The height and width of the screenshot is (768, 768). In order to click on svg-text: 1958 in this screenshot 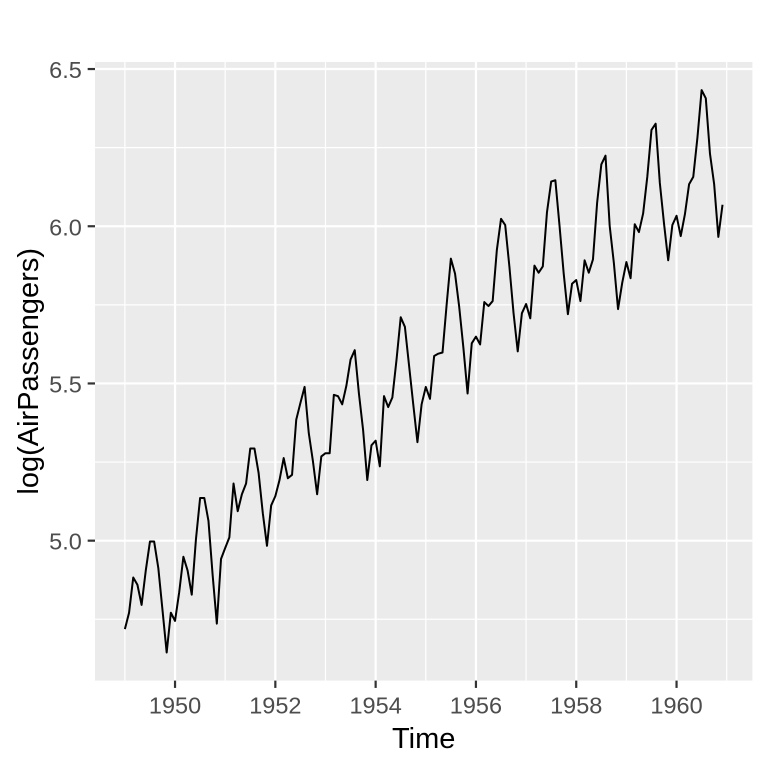, I will do `click(576, 706)`.